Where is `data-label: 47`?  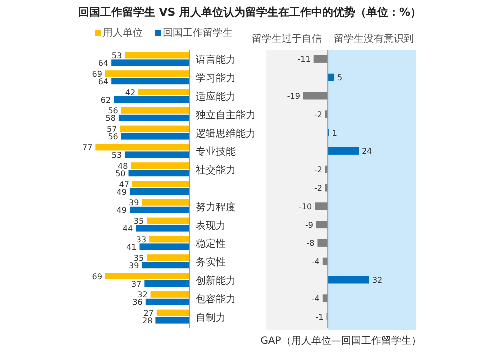
data-label: 47 is located at coordinates (124, 185).